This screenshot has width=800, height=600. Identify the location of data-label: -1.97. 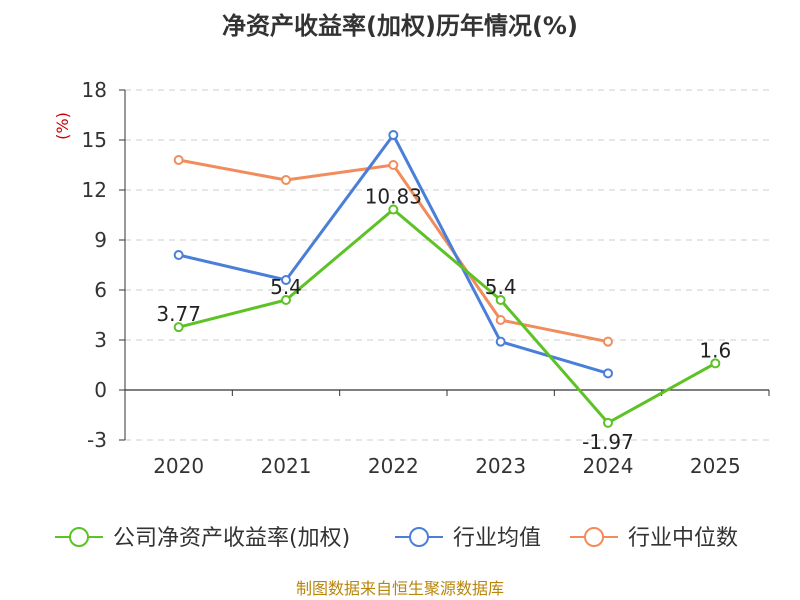
(608, 442).